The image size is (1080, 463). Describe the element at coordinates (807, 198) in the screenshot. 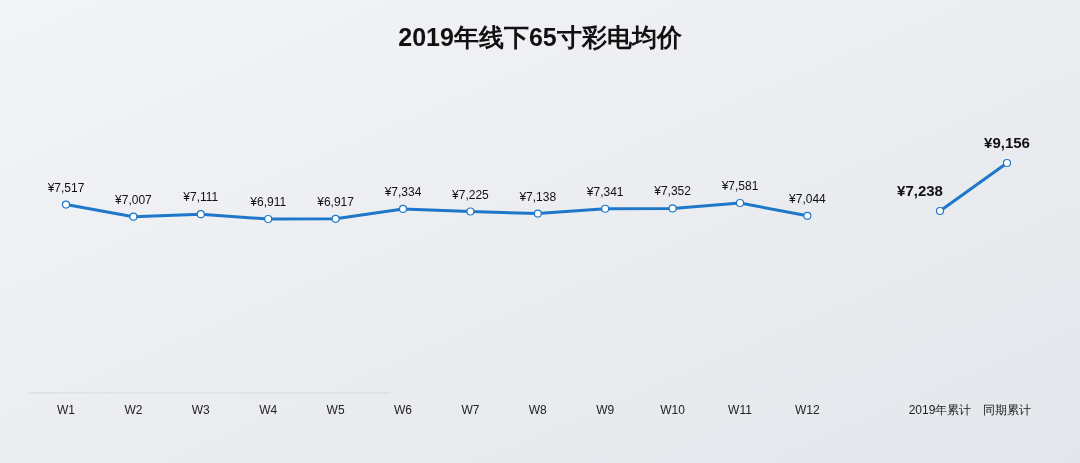

I see `data-label: ¥7,044` at that location.